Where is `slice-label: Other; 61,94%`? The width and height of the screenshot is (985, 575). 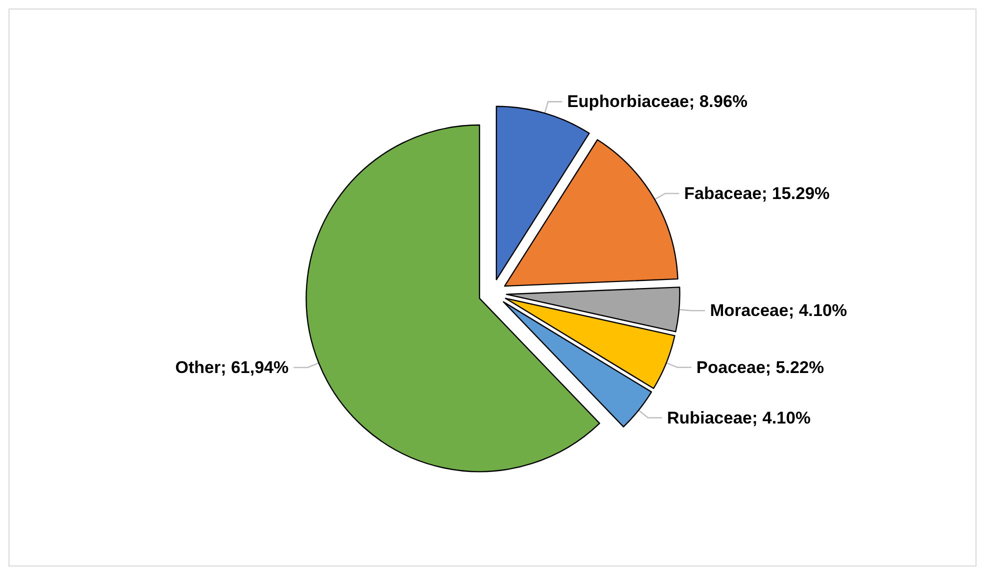
slice-label: Other; 61,94% is located at coordinates (232, 368).